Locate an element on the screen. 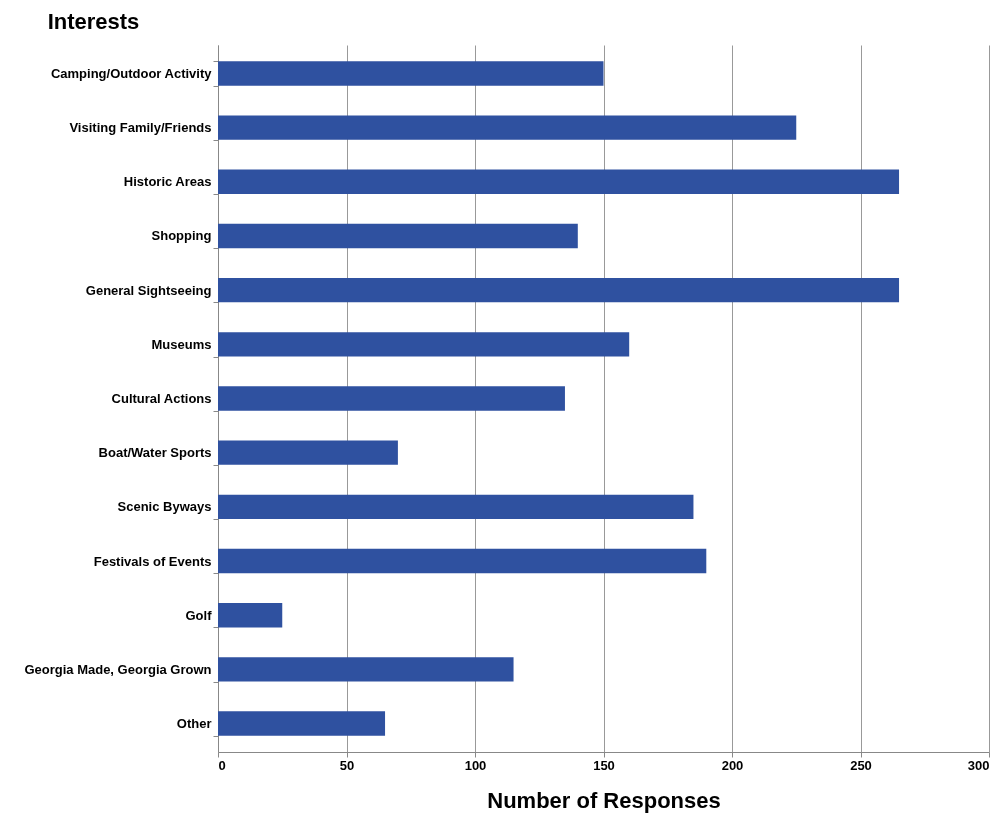 This screenshot has height=832, width=1005. x-tick-label: 150 is located at coordinates (604, 765).